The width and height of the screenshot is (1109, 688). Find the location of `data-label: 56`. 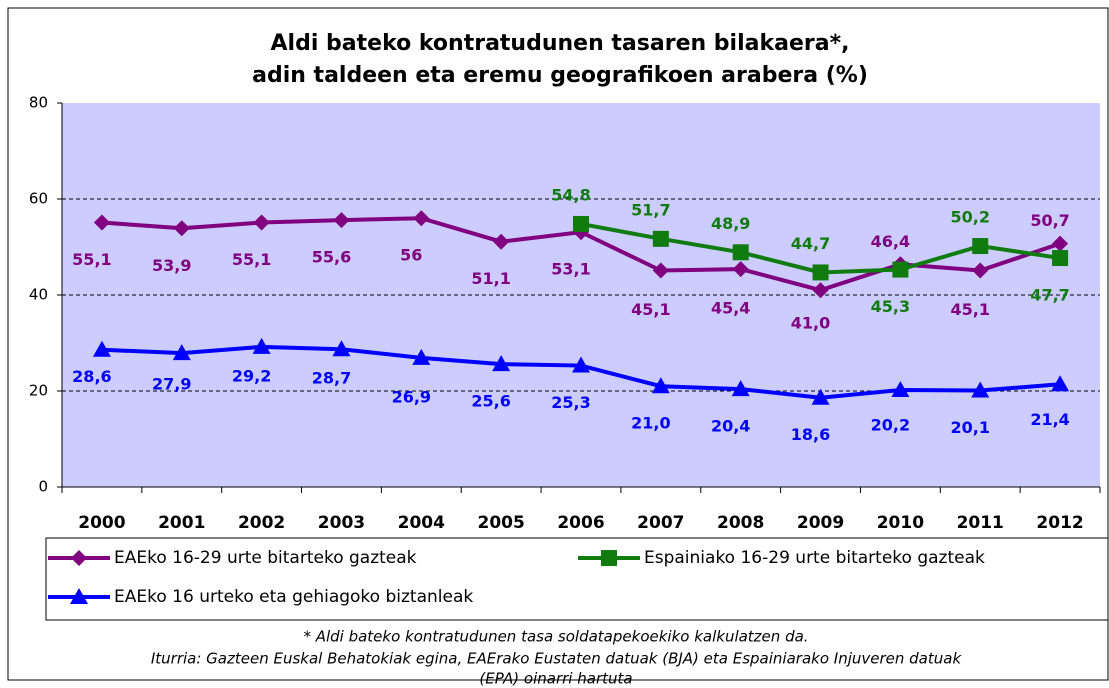

data-label: 56 is located at coordinates (411, 255).